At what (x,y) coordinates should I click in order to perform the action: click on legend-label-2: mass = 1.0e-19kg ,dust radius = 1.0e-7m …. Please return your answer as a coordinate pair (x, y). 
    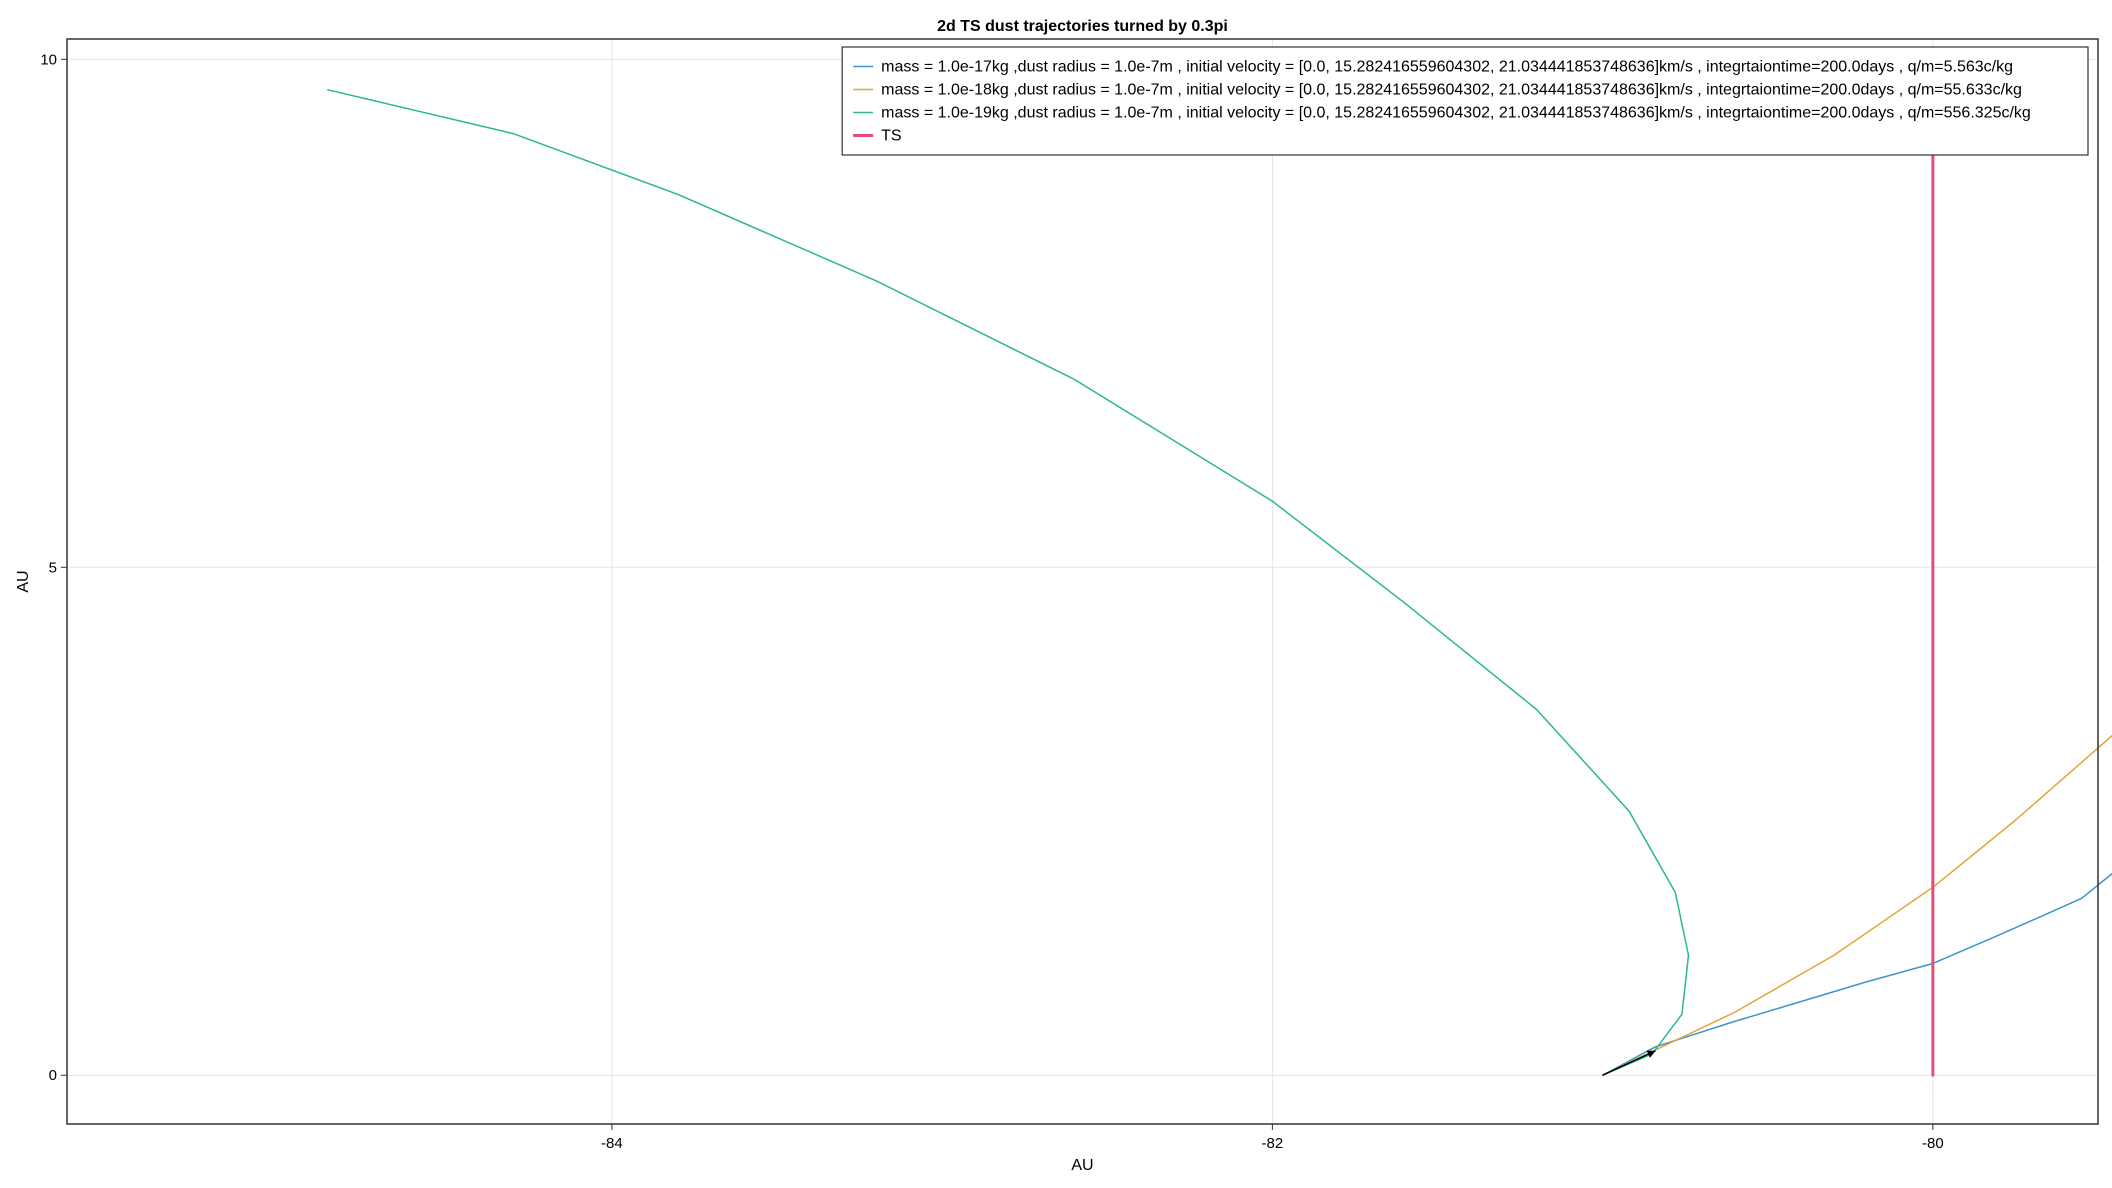
    Looking at the image, I should click on (1456, 113).